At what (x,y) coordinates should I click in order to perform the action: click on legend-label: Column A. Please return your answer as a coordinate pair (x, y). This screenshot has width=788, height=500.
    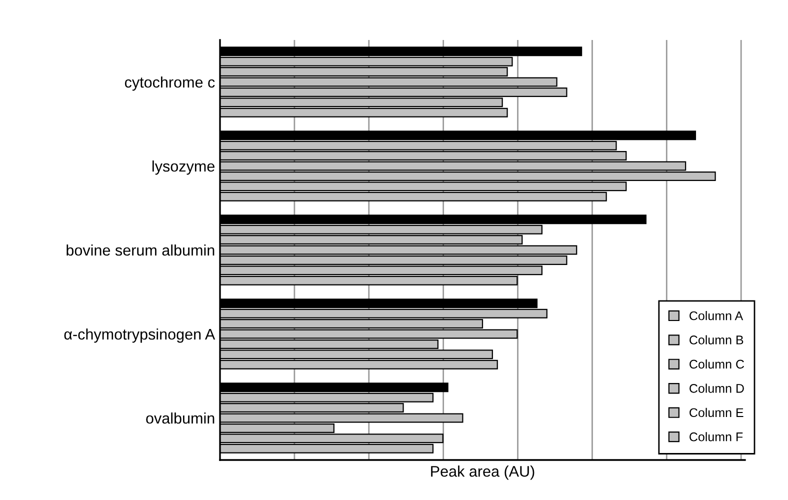
    Looking at the image, I should click on (717, 315).